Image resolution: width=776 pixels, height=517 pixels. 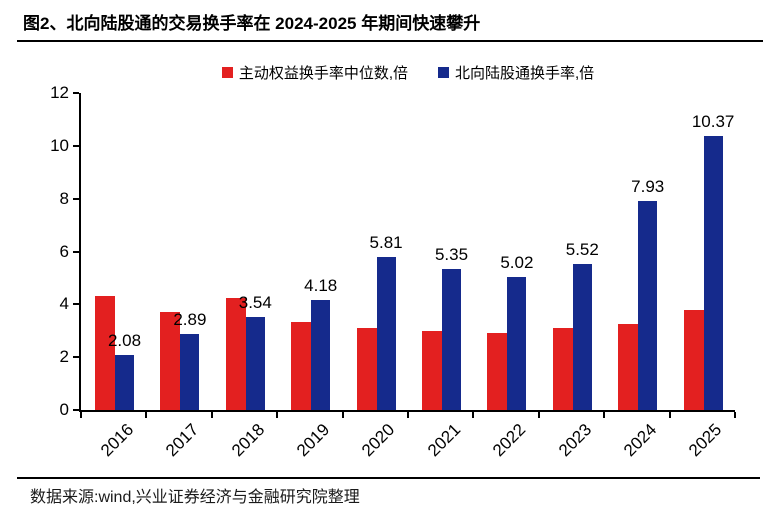 I want to click on bar-2020-series1, so click(x=386, y=333).